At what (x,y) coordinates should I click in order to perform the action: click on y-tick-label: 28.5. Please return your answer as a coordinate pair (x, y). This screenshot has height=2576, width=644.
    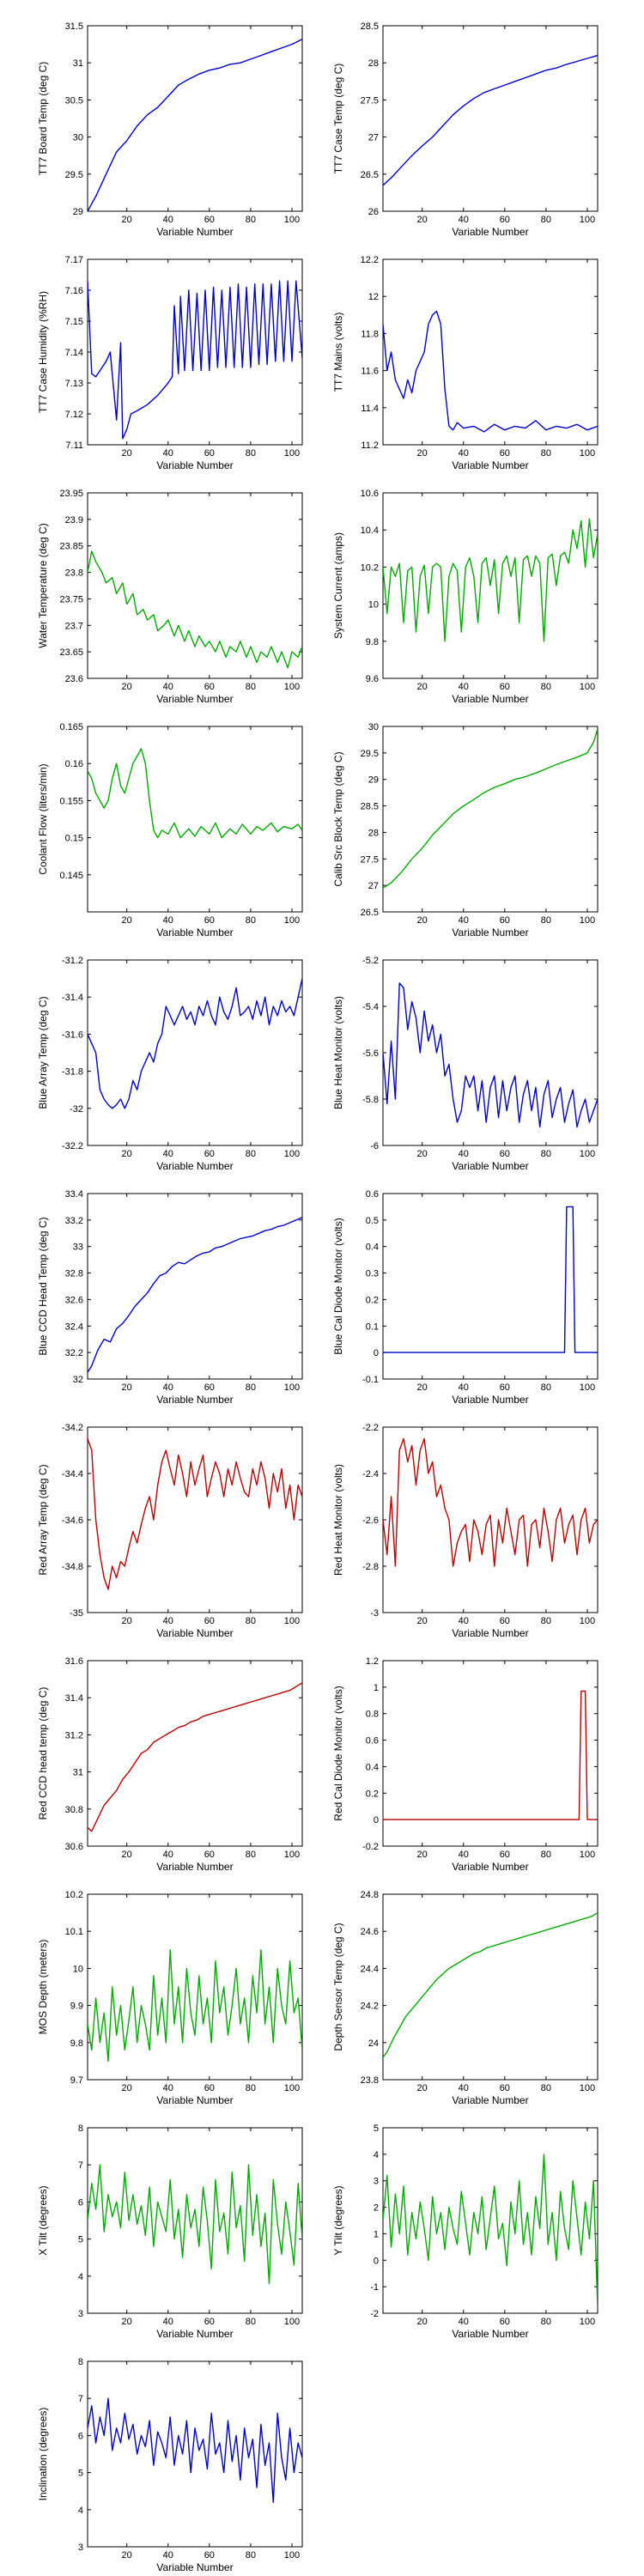
    Looking at the image, I should click on (370, 807).